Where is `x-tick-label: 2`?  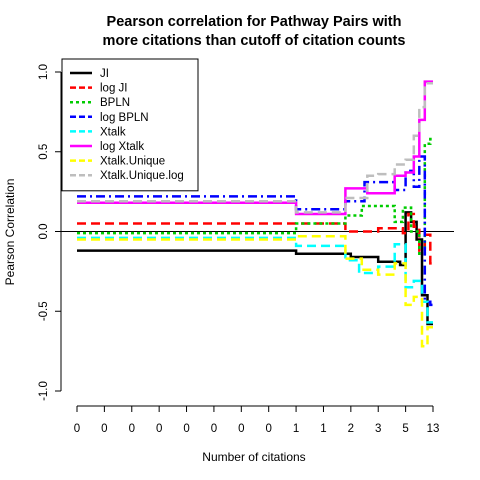
x-tick-label: 2 is located at coordinates (351, 429).